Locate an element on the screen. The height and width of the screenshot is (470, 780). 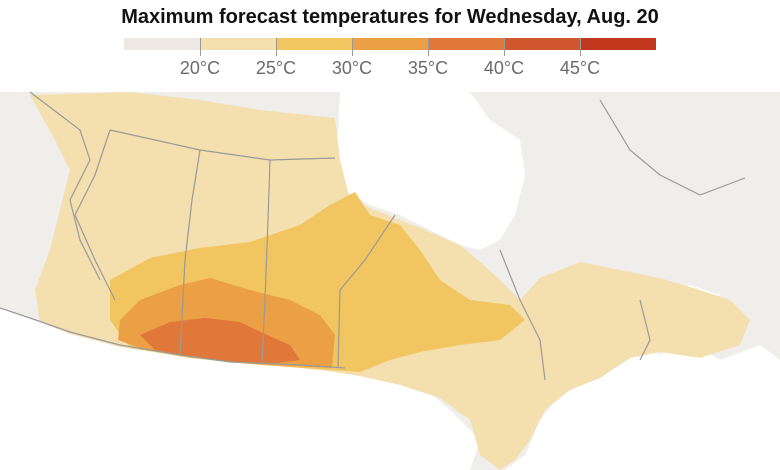
legend-label-40: 40°C is located at coordinates (504, 68).